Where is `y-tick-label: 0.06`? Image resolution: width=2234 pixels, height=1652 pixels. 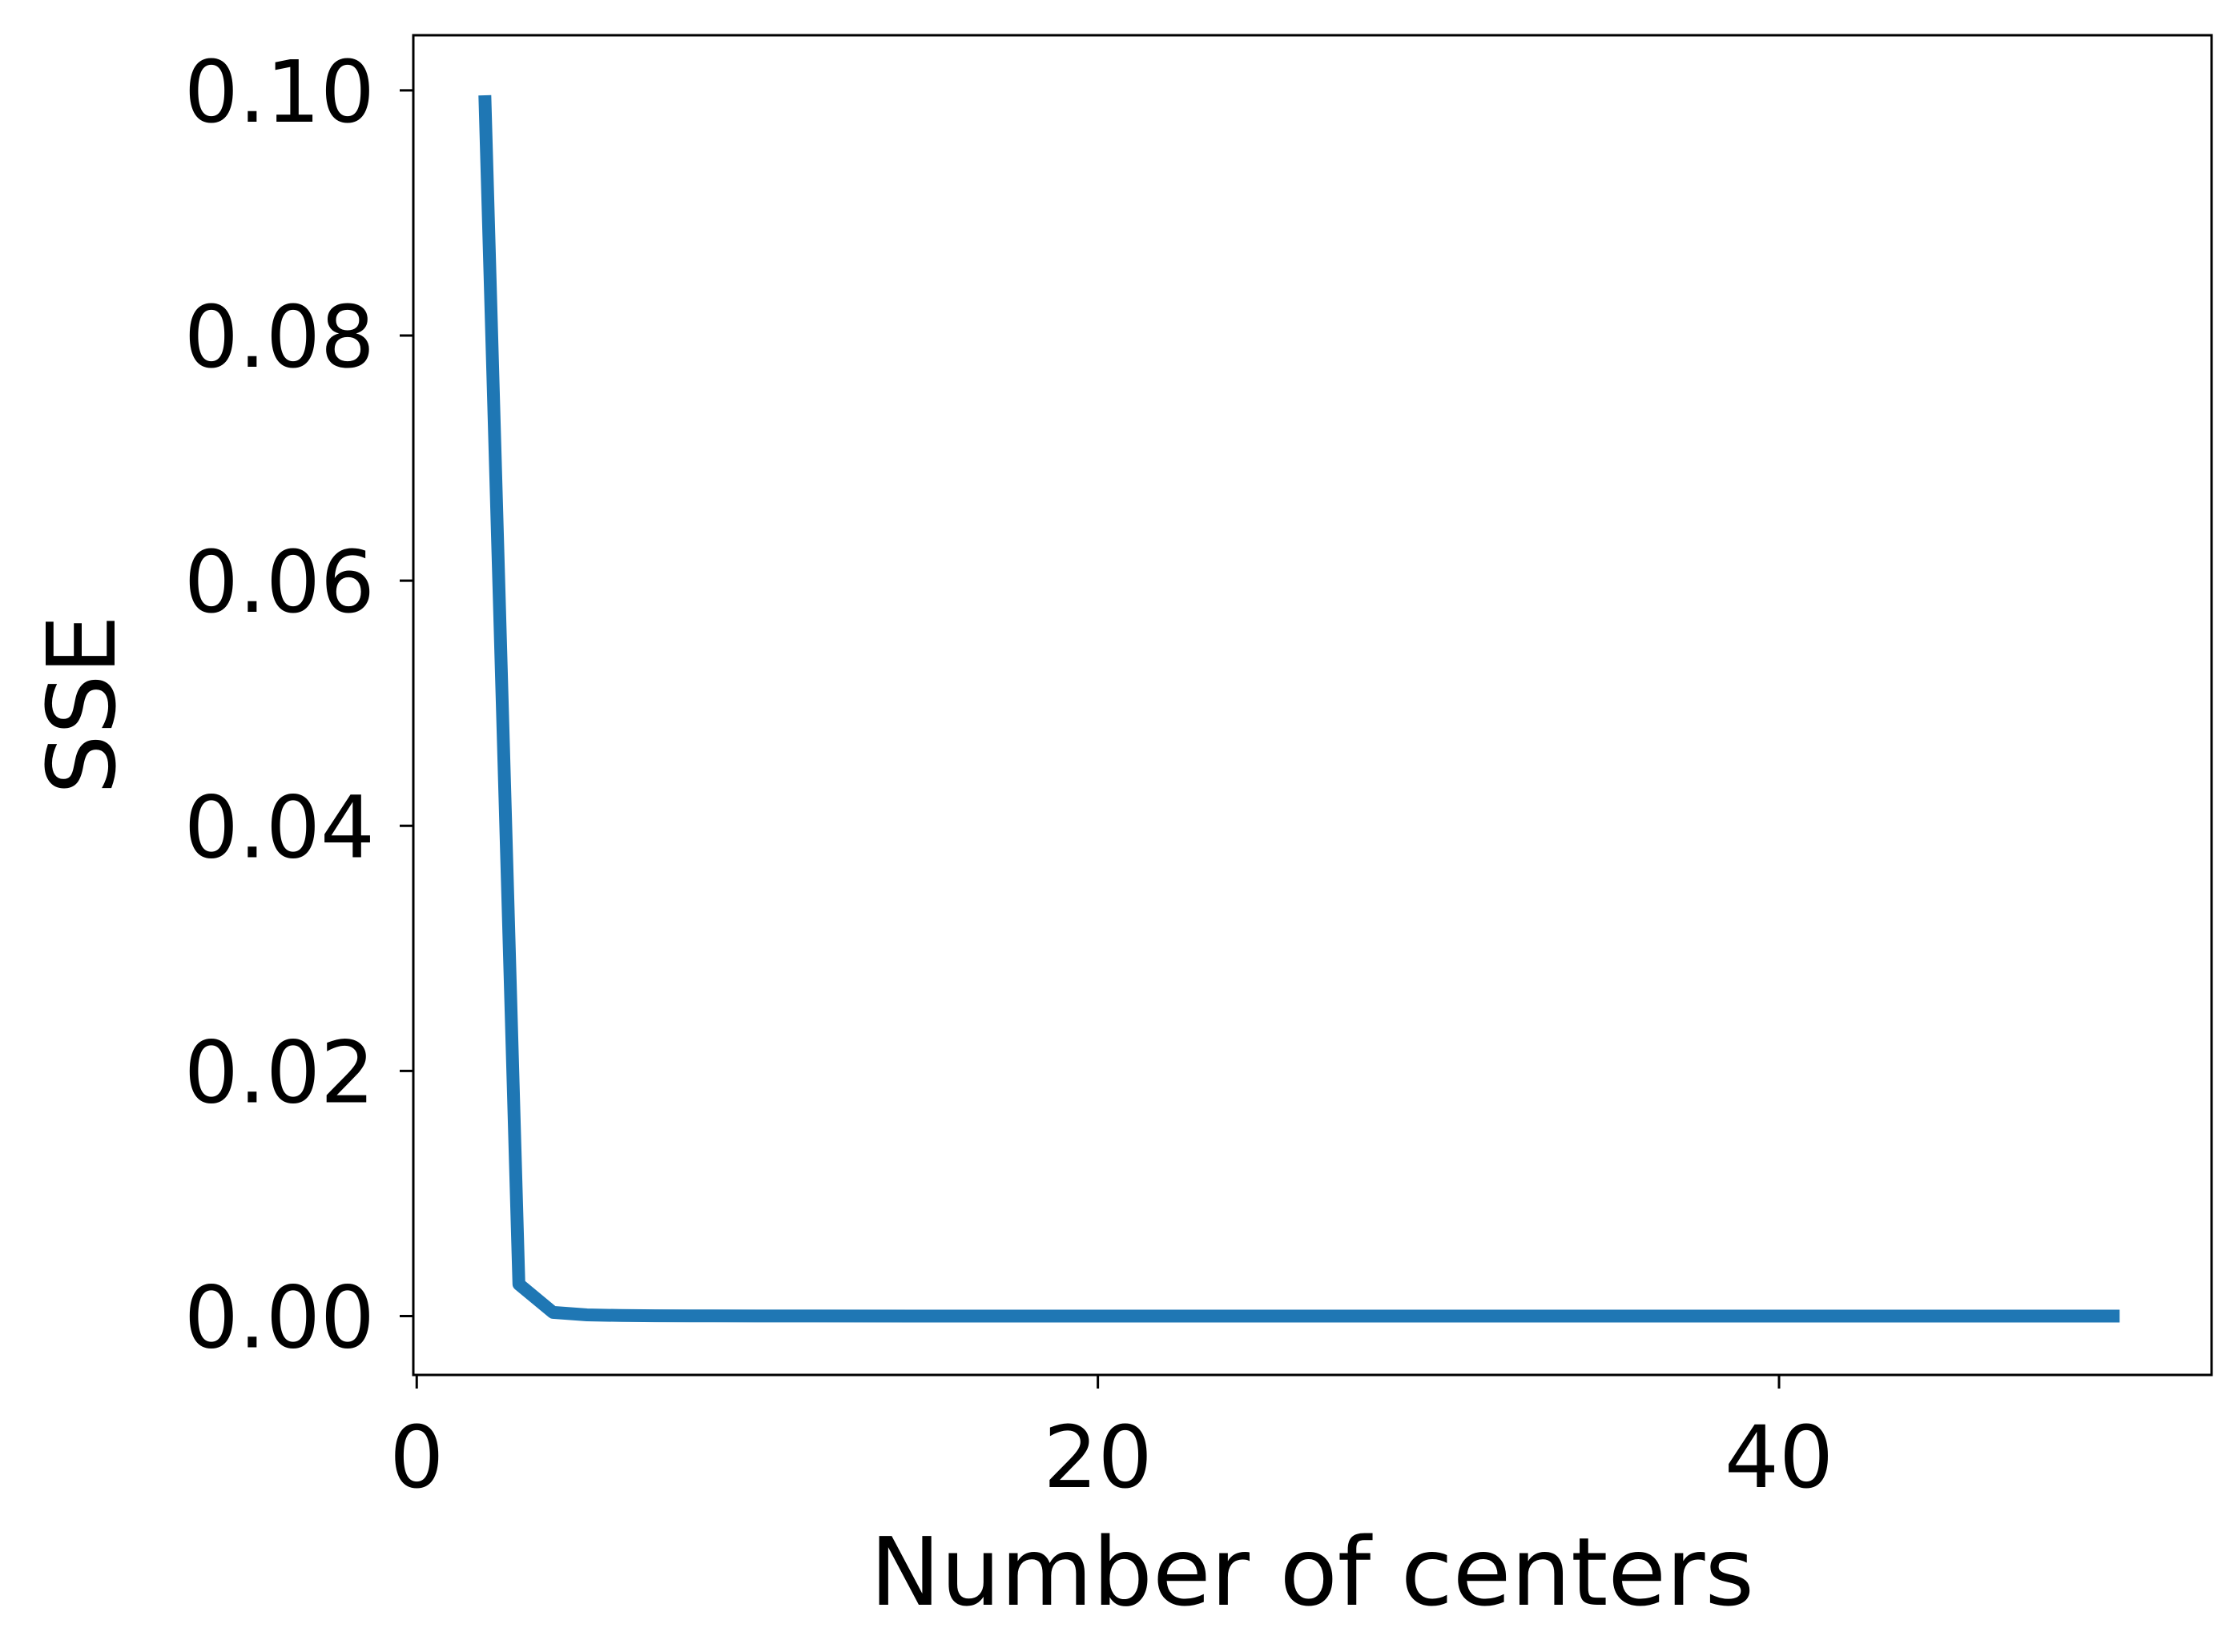
y-tick-label: 0.06 is located at coordinates (279, 583).